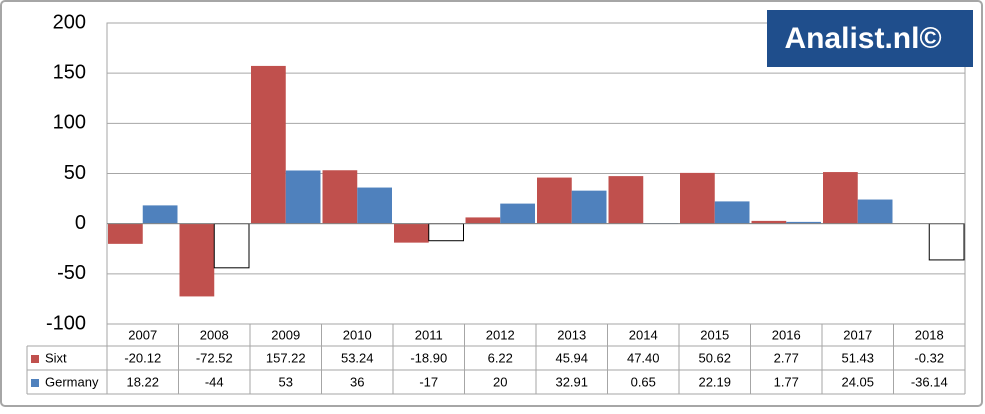 This screenshot has width=985, height=414. I want to click on table-value: -18.90, so click(428, 357).